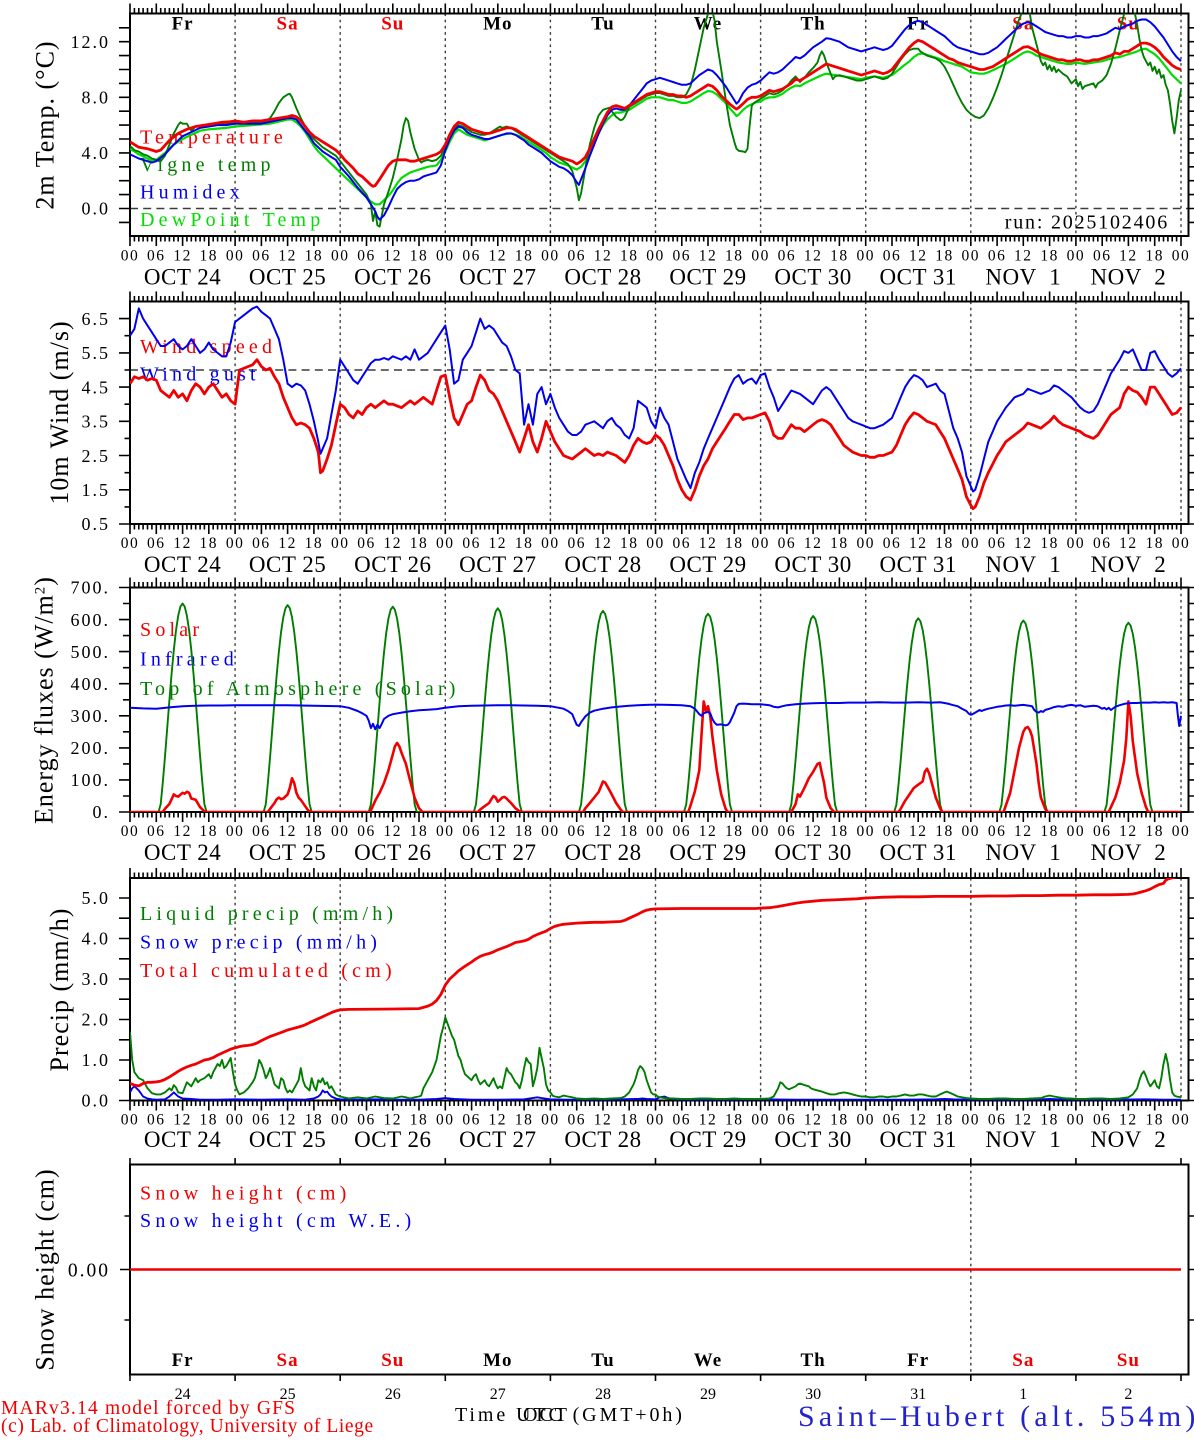 Image resolution: width=1194 pixels, height=1445 pixels. Describe the element at coordinates (602, 1139) in the screenshot. I see `svg-text: OCT 28` at that location.